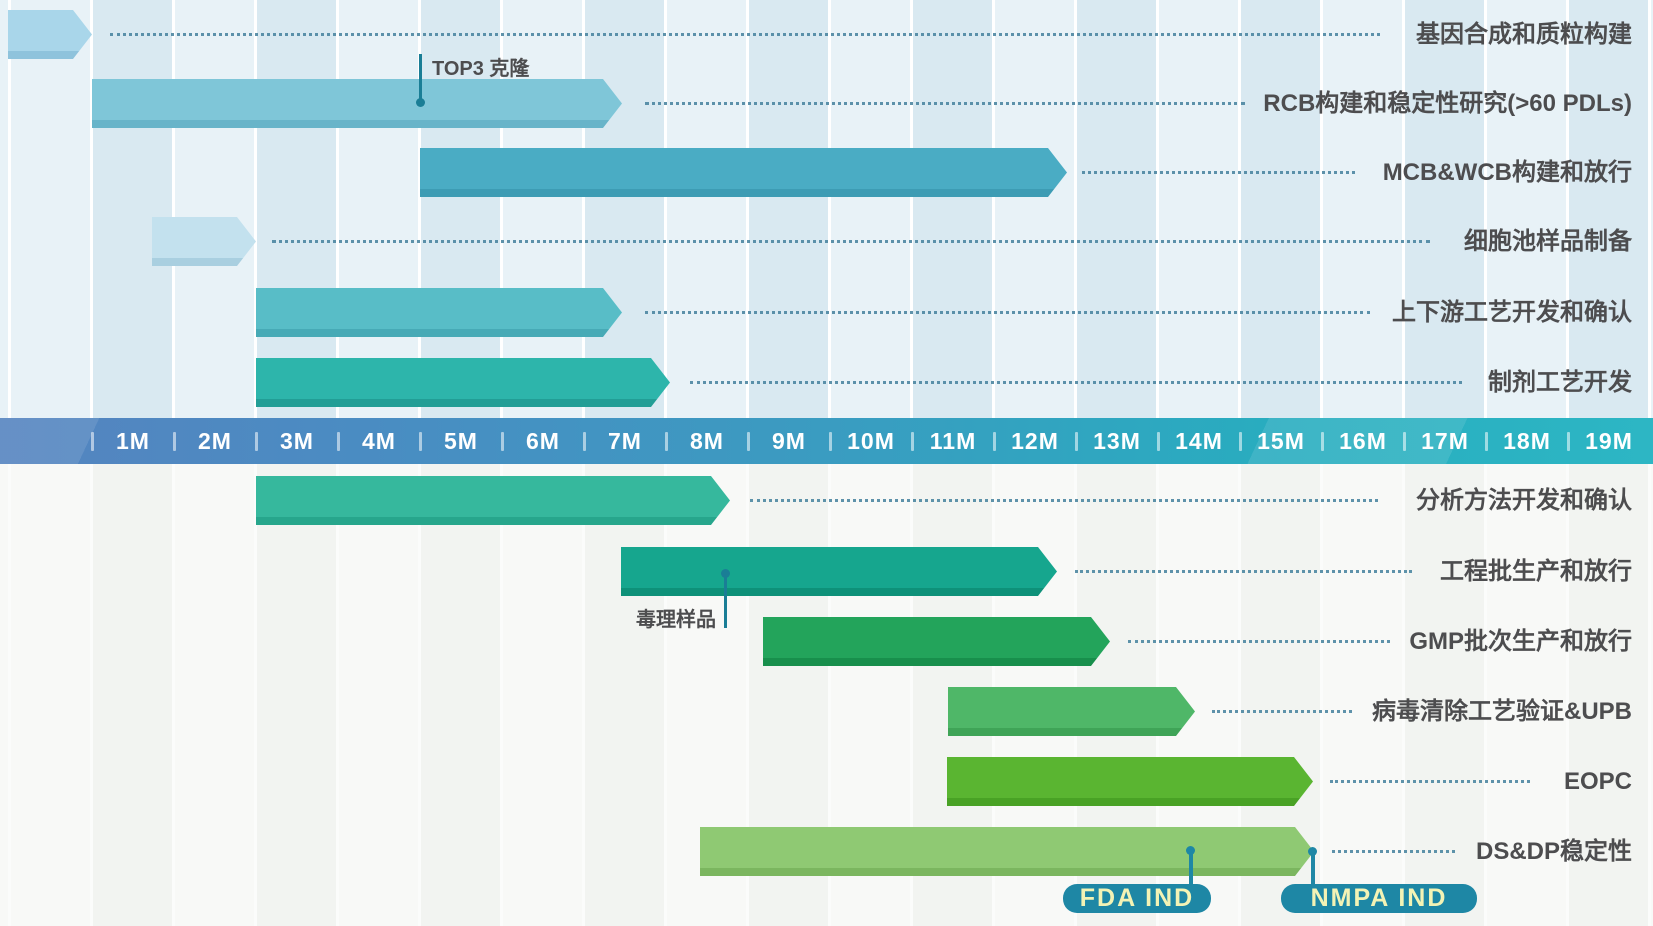 Image resolution: width=1653 pixels, height=926 pixels. What do you see at coordinates (1501, 711) in the screenshot?
I see `task-label: 病毒清除工艺验证&UPB` at bounding box center [1501, 711].